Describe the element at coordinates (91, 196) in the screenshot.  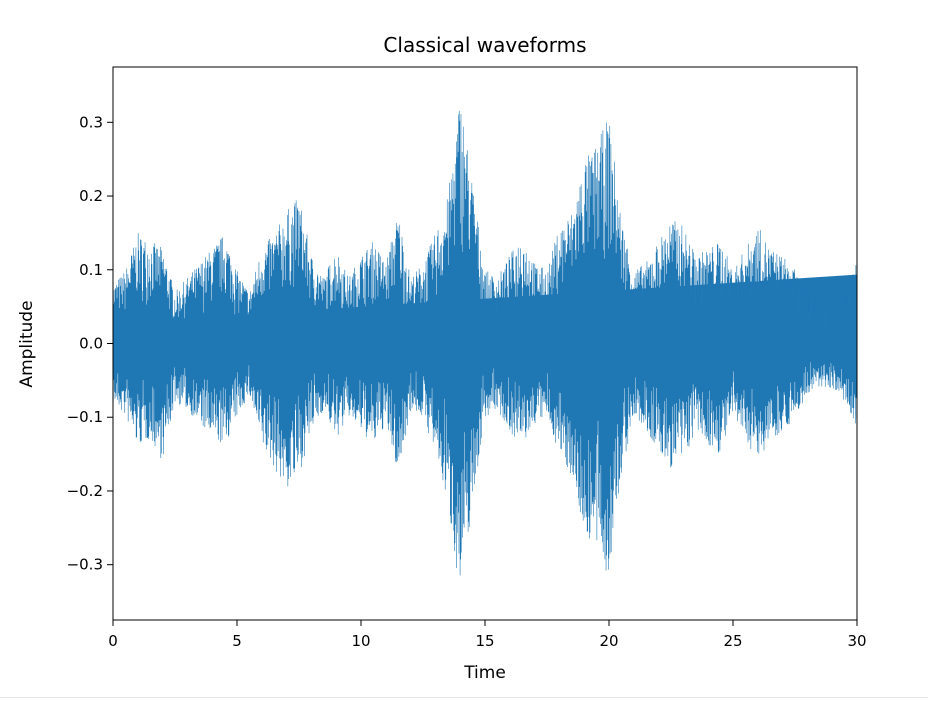
I see `y-tick-label: 0.2` at that location.